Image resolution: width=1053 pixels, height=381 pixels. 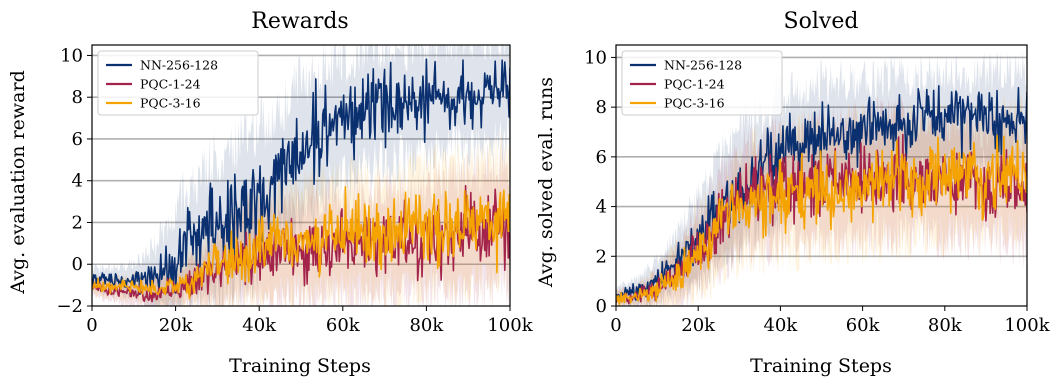 I want to click on rewards-x-tick-label: 60k, so click(x=343, y=325).